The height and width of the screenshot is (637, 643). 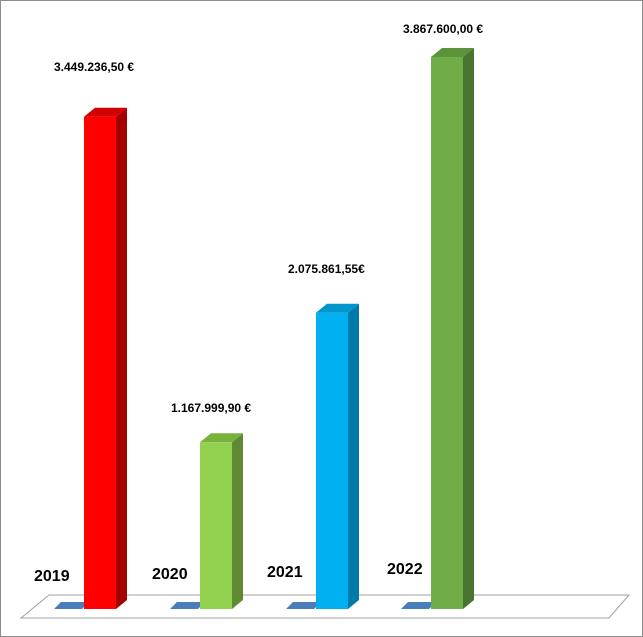 What do you see at coordinates (405, 569) in the screenshot?
I see `category-label-2022: 2022` at bounding box center [405, 569].